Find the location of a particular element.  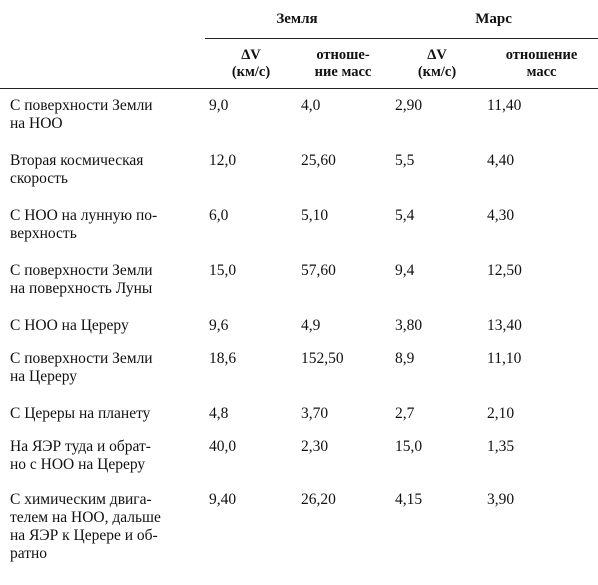

row-label-line: С НОО на Цереру is located at coordinates (69, 325).